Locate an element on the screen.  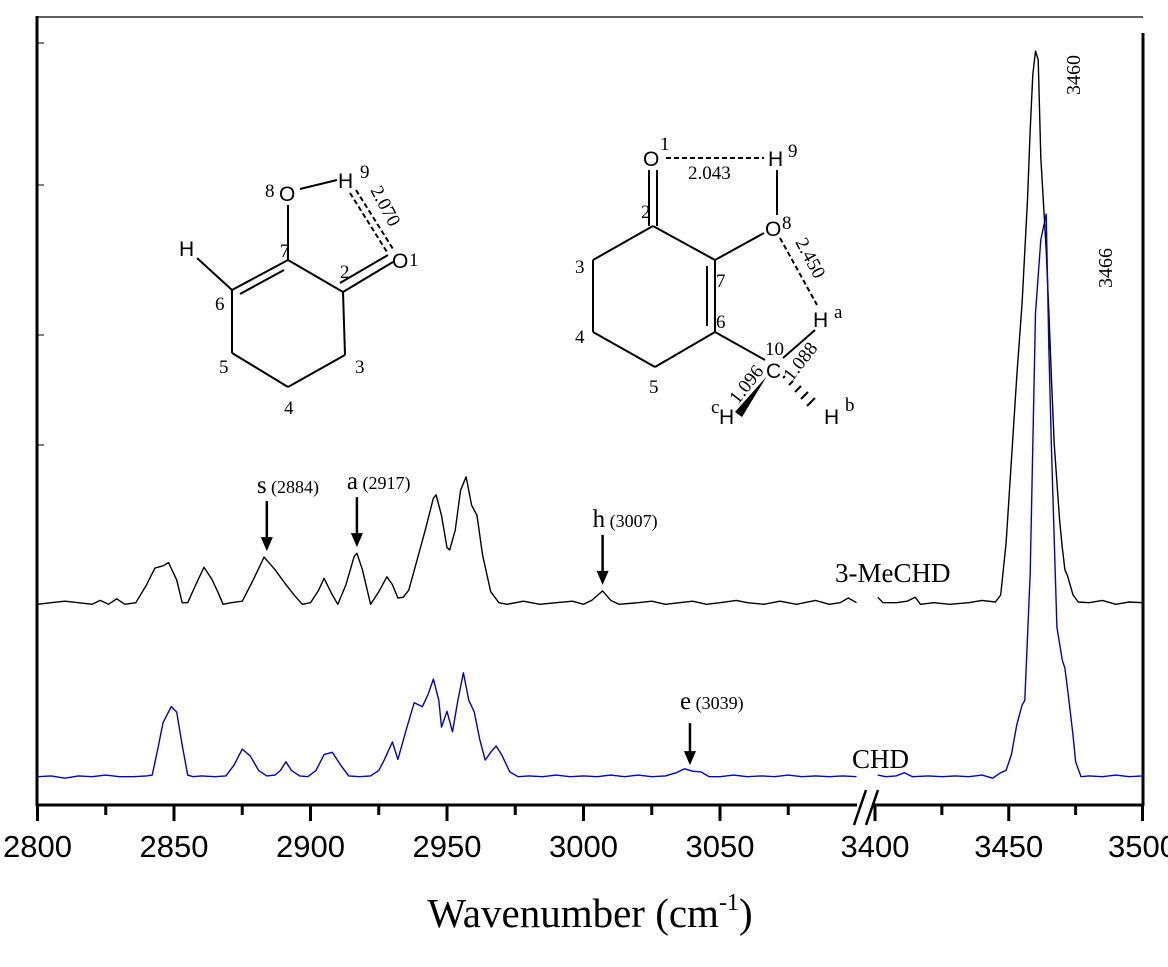
annotation-value: (2917) is located at coordinates (384, 483).